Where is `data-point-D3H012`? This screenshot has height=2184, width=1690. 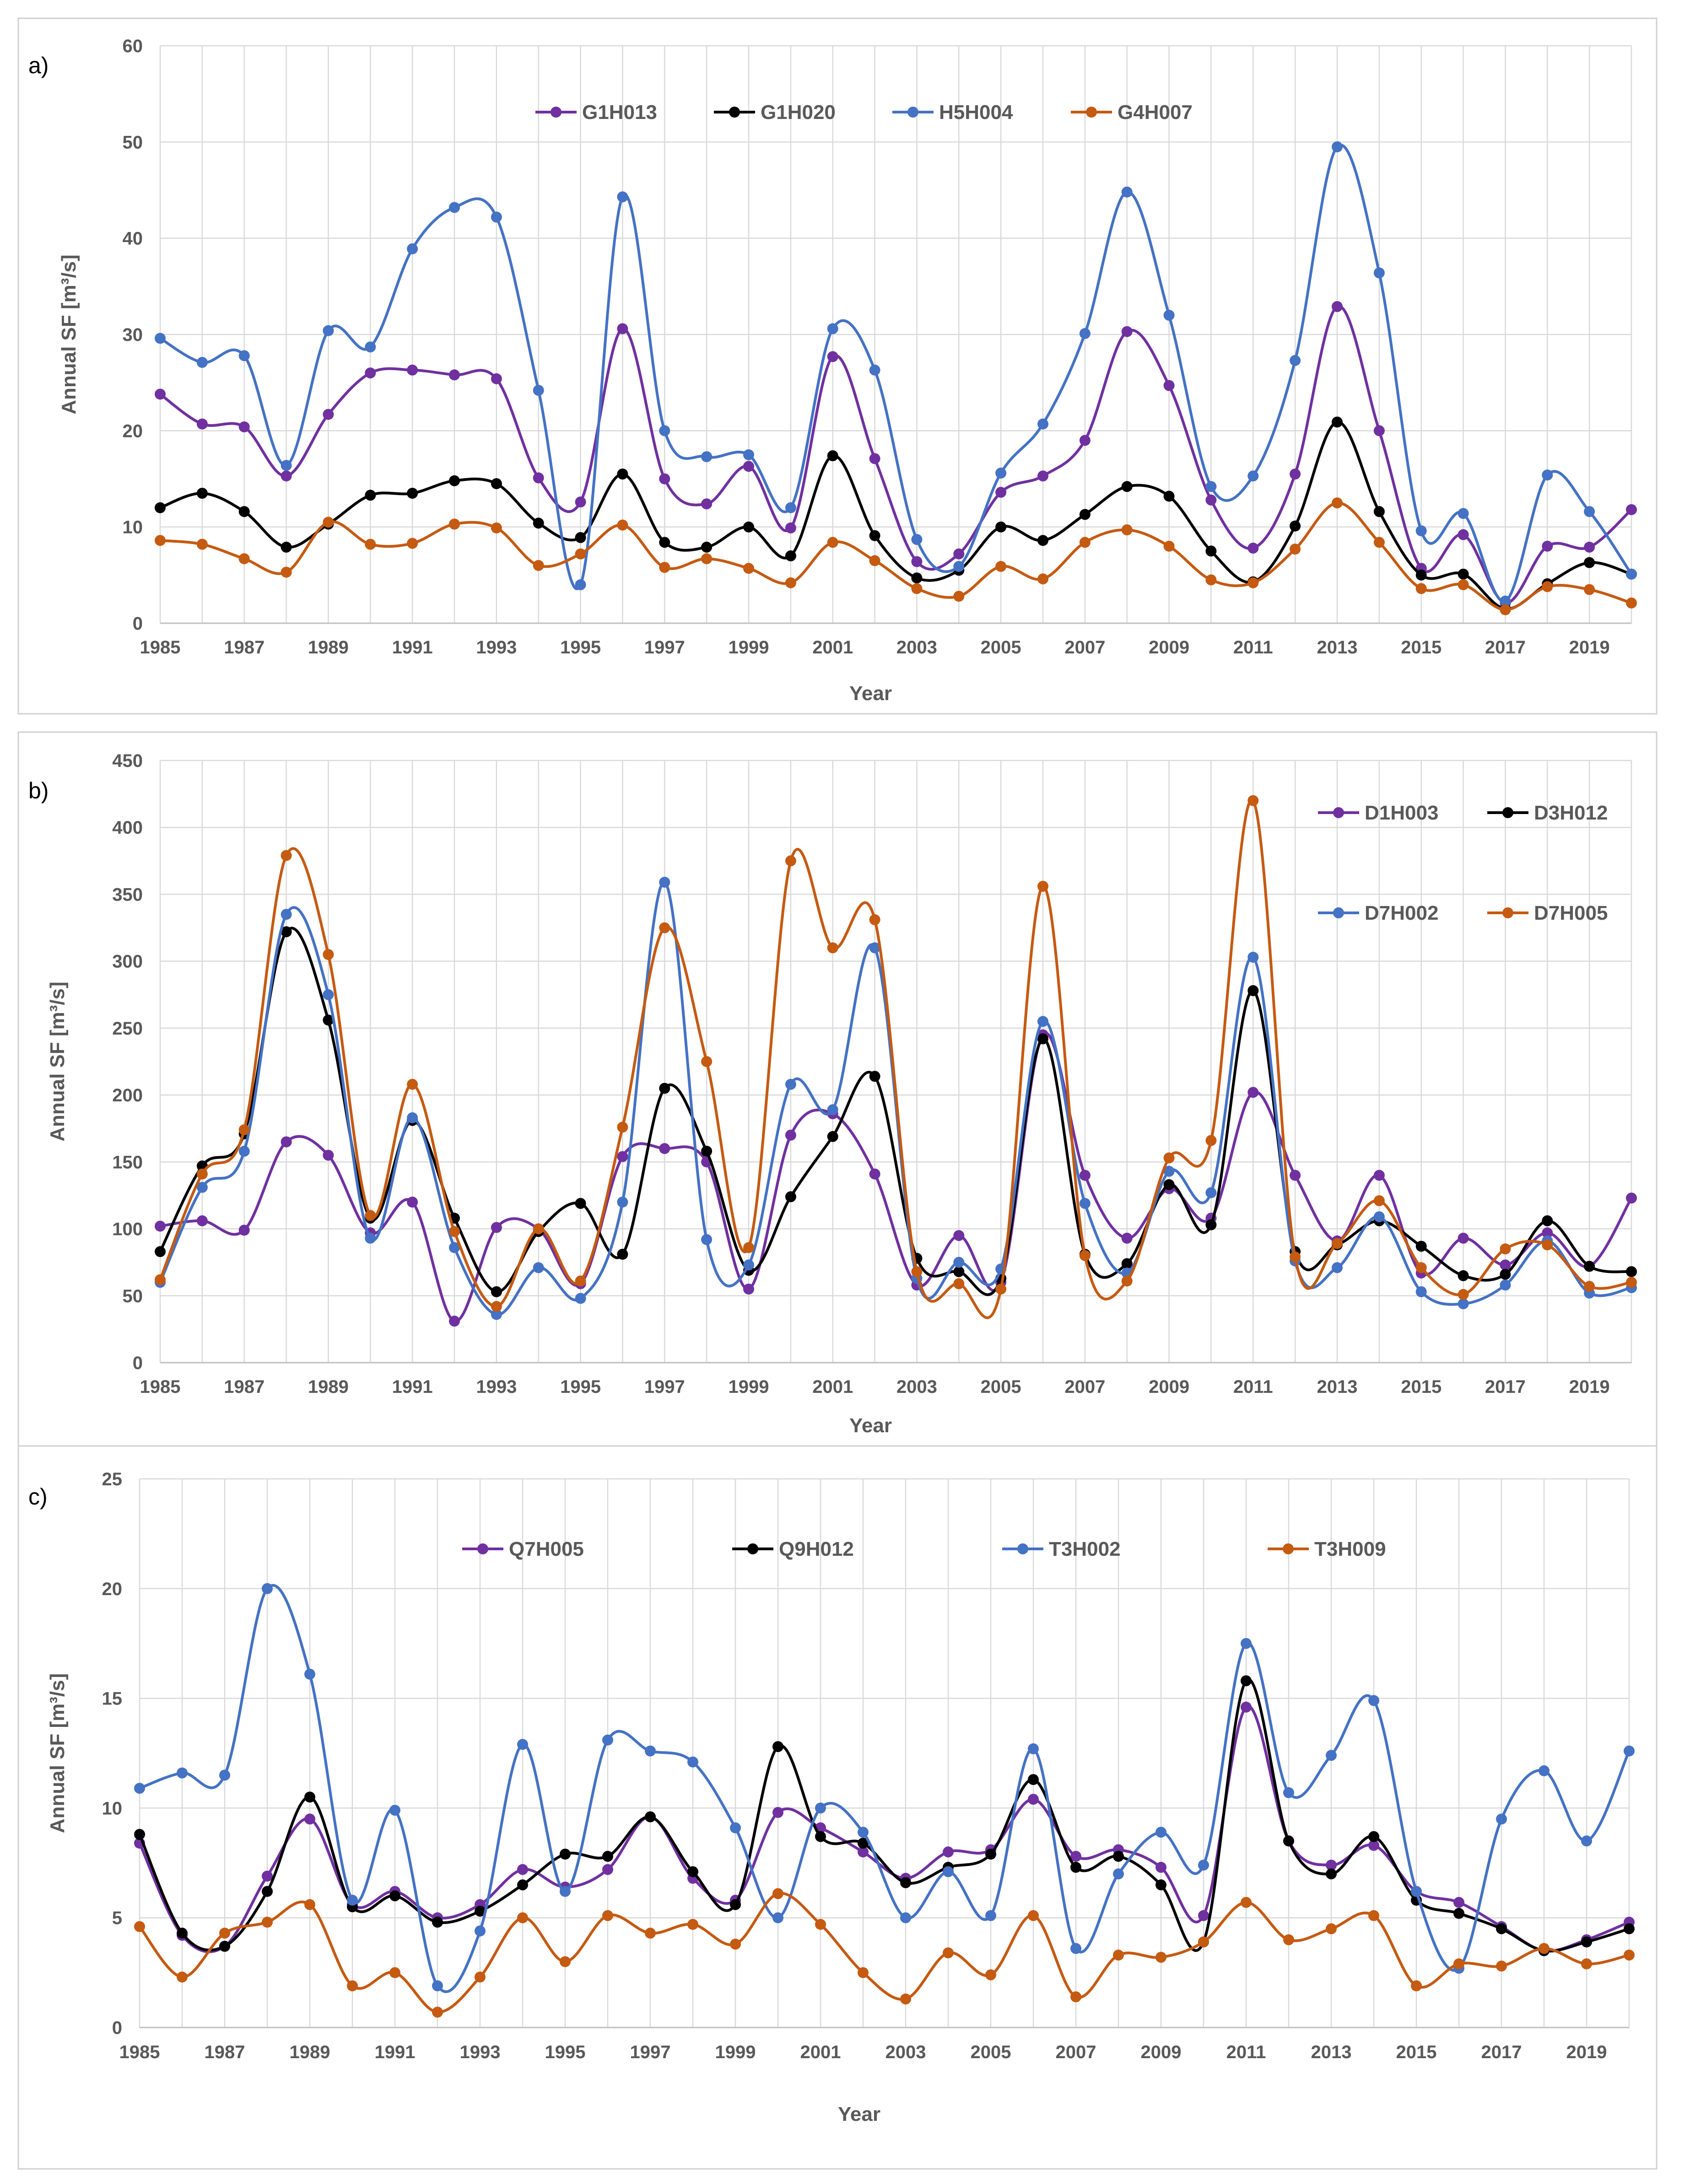
data-point-D3H012 is located at coordinates (959, 1272).